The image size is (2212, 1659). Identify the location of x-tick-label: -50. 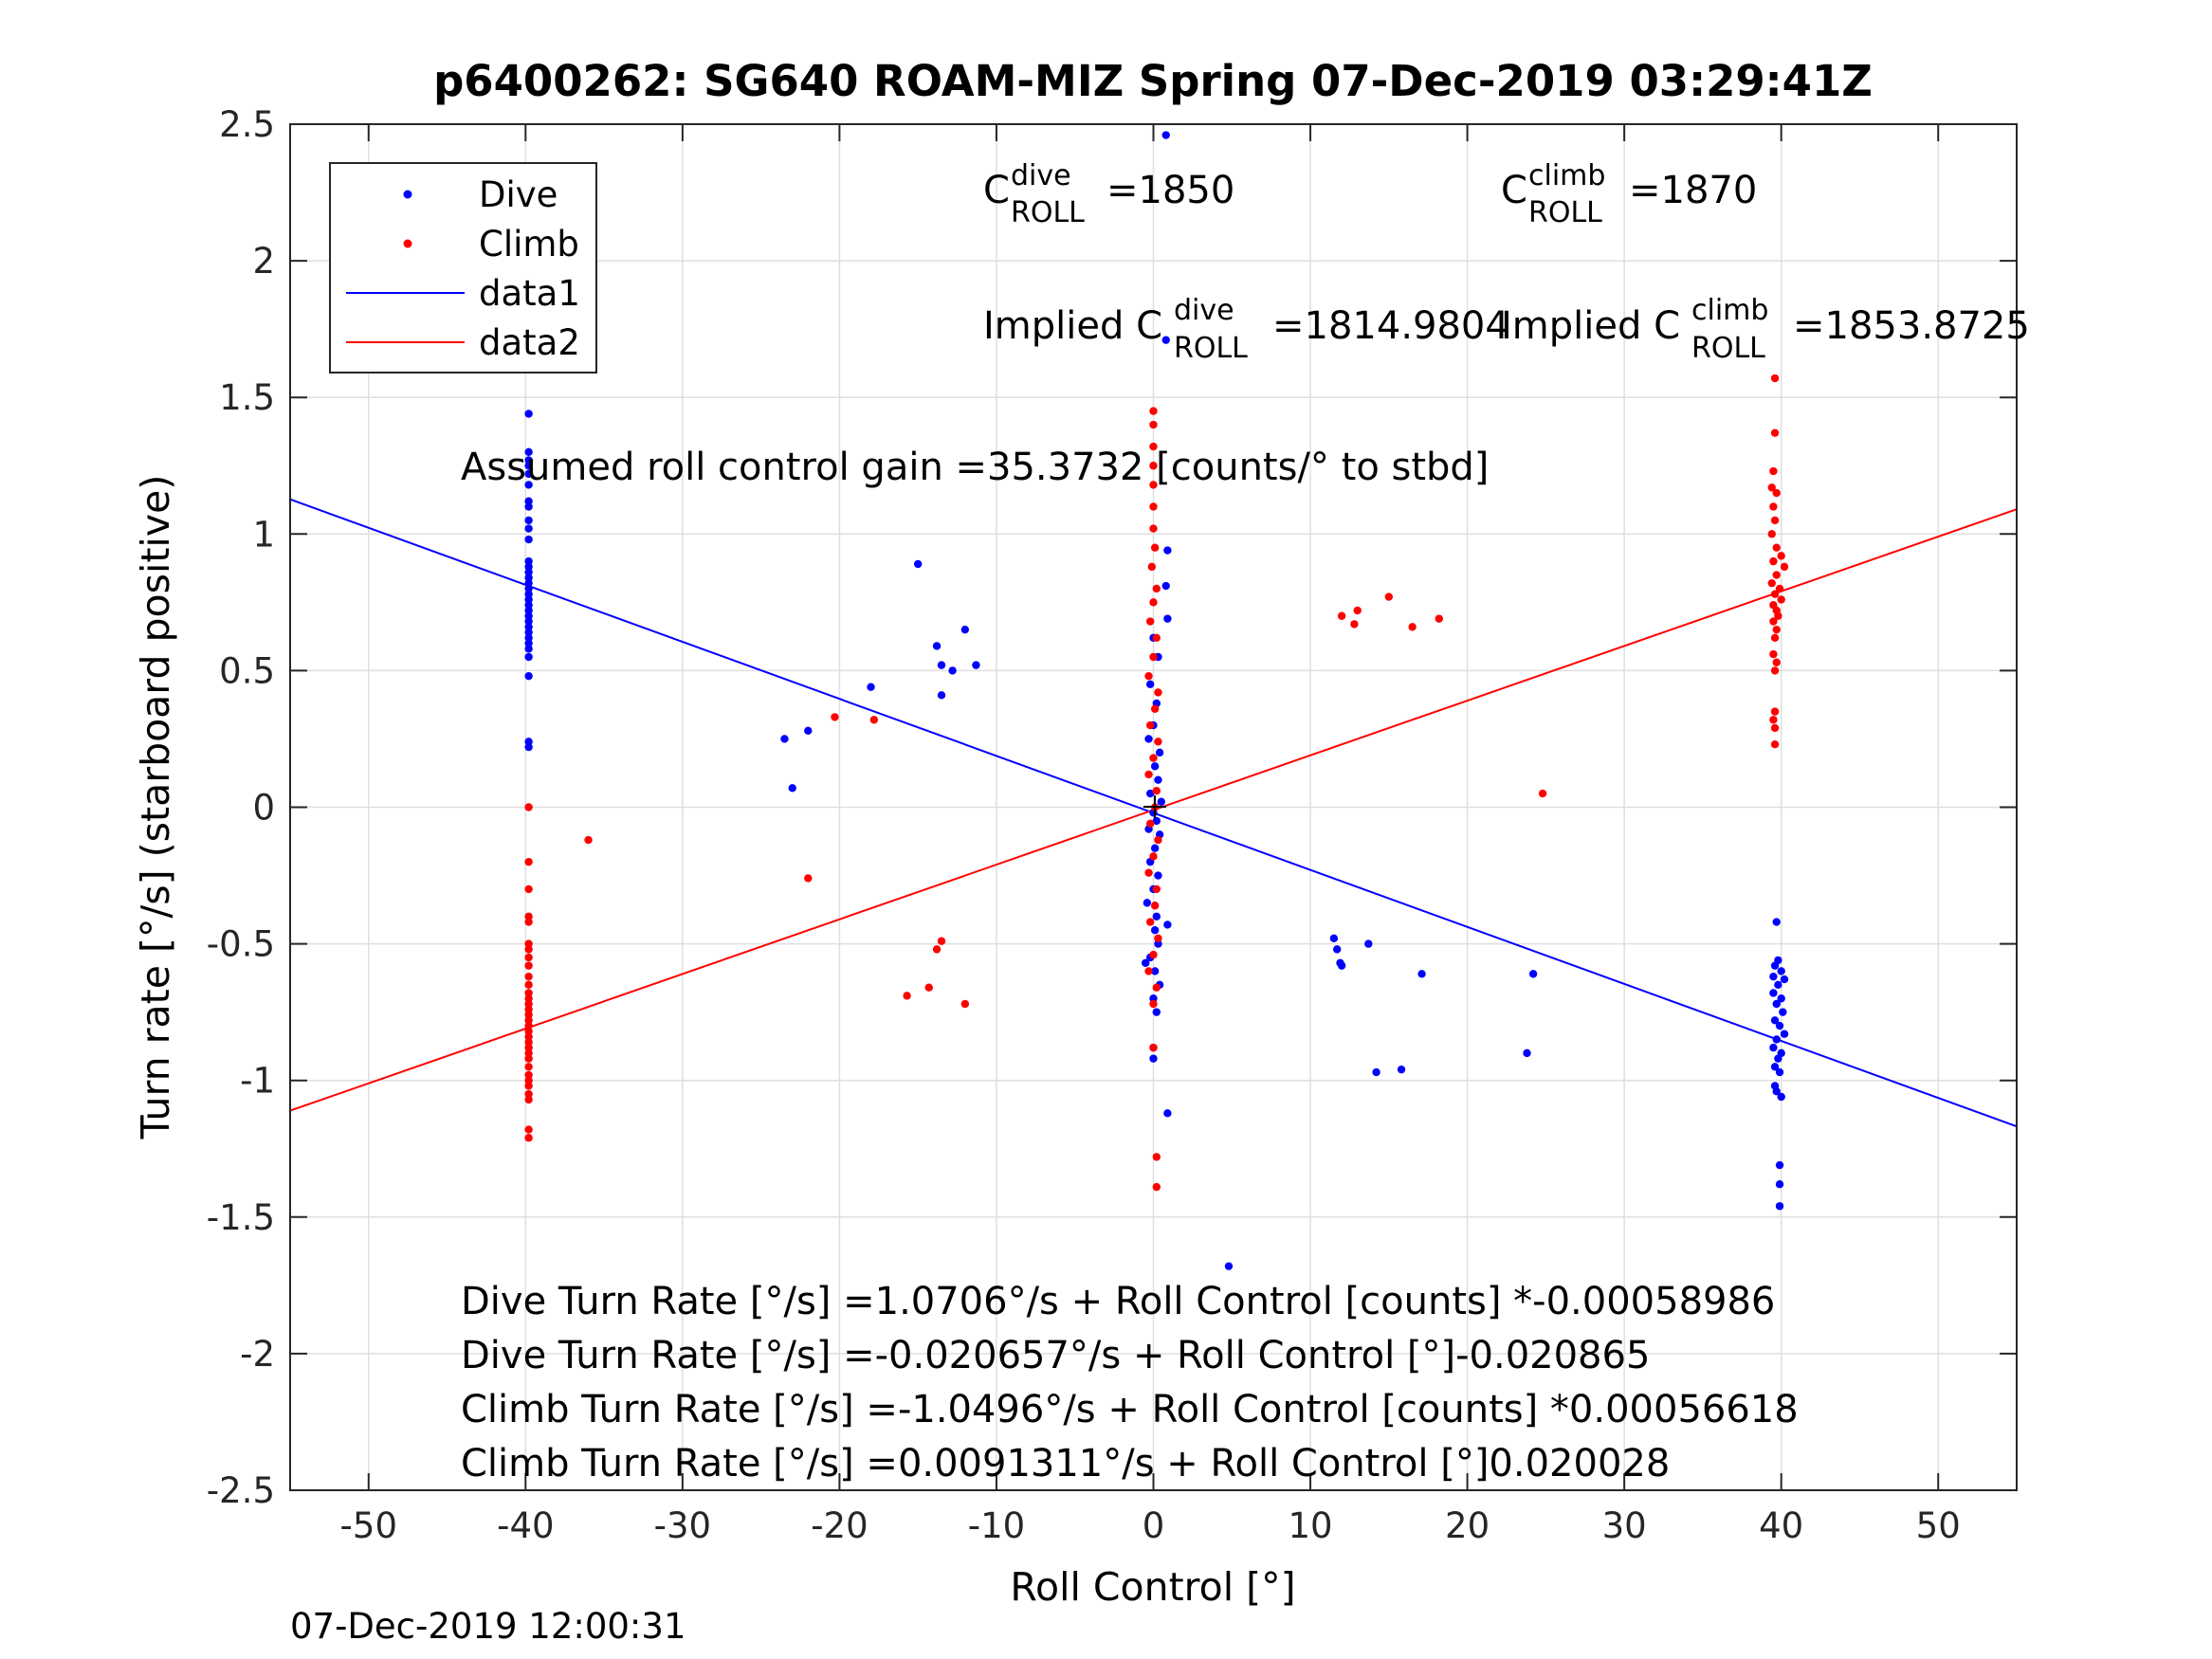
(368, 1525).